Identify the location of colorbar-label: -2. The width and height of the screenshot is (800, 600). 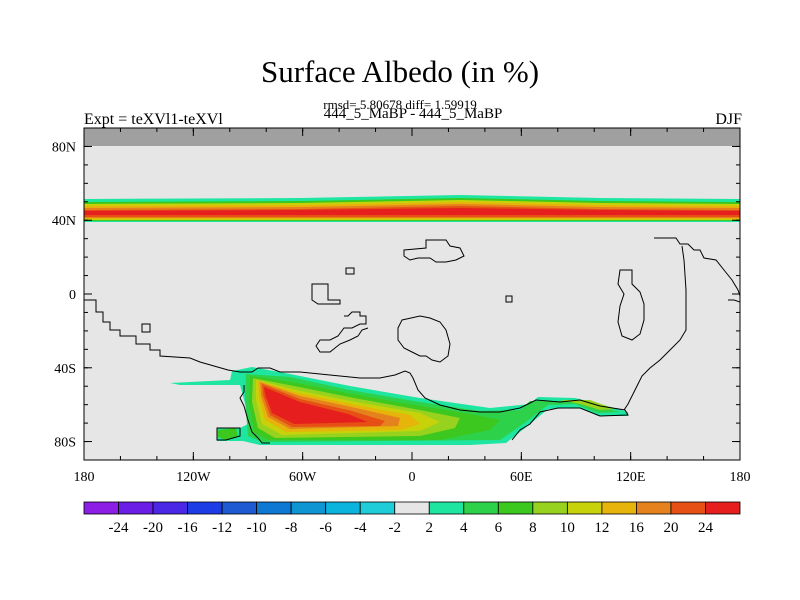
(394, 528).